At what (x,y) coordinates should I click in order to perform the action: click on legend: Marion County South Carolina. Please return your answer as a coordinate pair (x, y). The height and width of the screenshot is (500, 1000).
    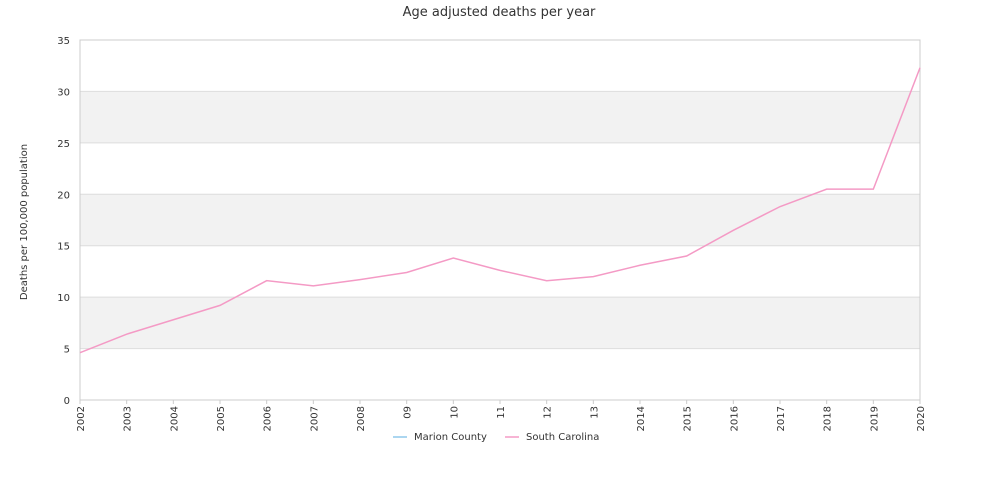
    Looking at the image, I should click on (496, 437).